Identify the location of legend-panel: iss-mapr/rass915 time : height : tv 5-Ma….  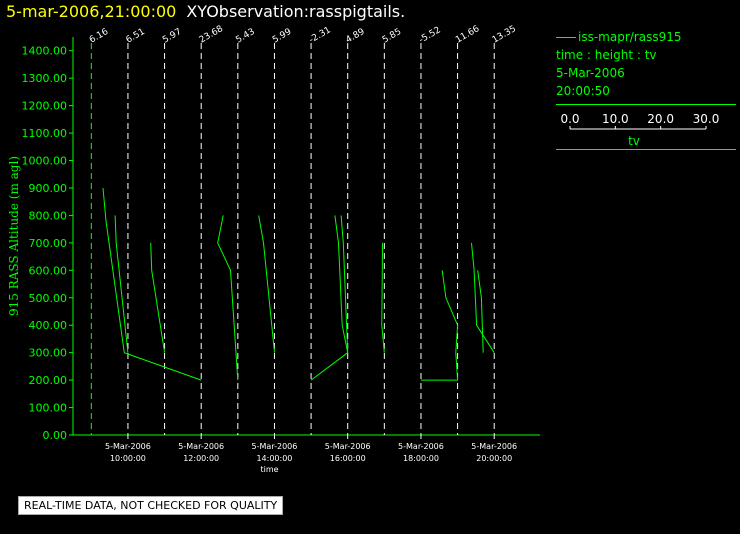
(648, 89).